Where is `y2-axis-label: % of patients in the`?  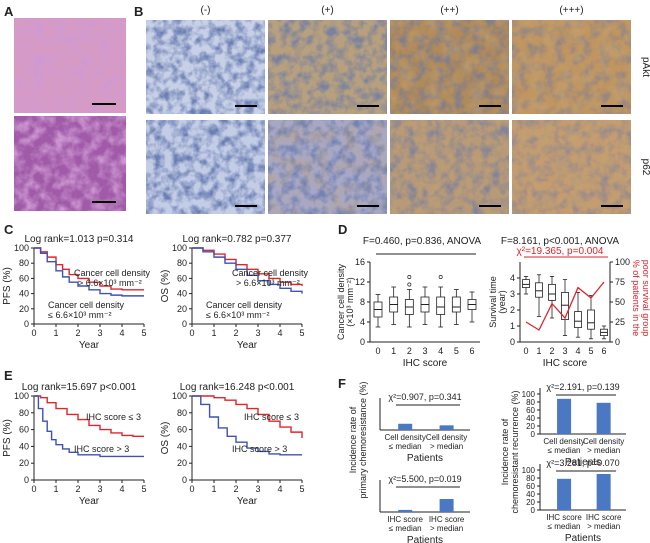 y2-axis-label: % of patients in the is located at coordinates (636, 298).